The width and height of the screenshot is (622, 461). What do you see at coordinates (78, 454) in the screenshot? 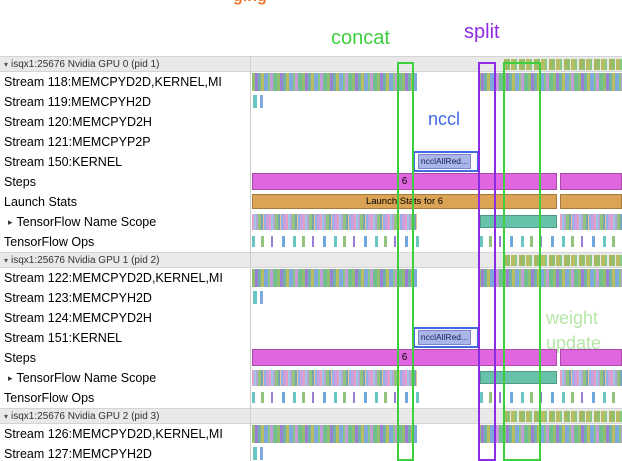
I see `row-title: Stream 127:MEMCPYH2D` at bounding box center [78, 454].